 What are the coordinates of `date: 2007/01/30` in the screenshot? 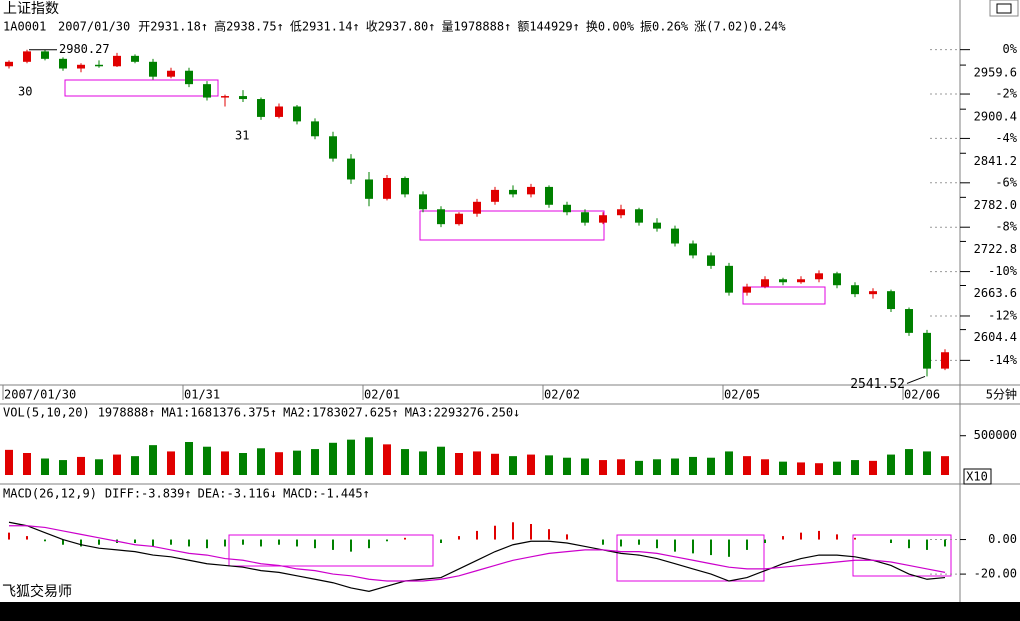 It's located at (94, 27).